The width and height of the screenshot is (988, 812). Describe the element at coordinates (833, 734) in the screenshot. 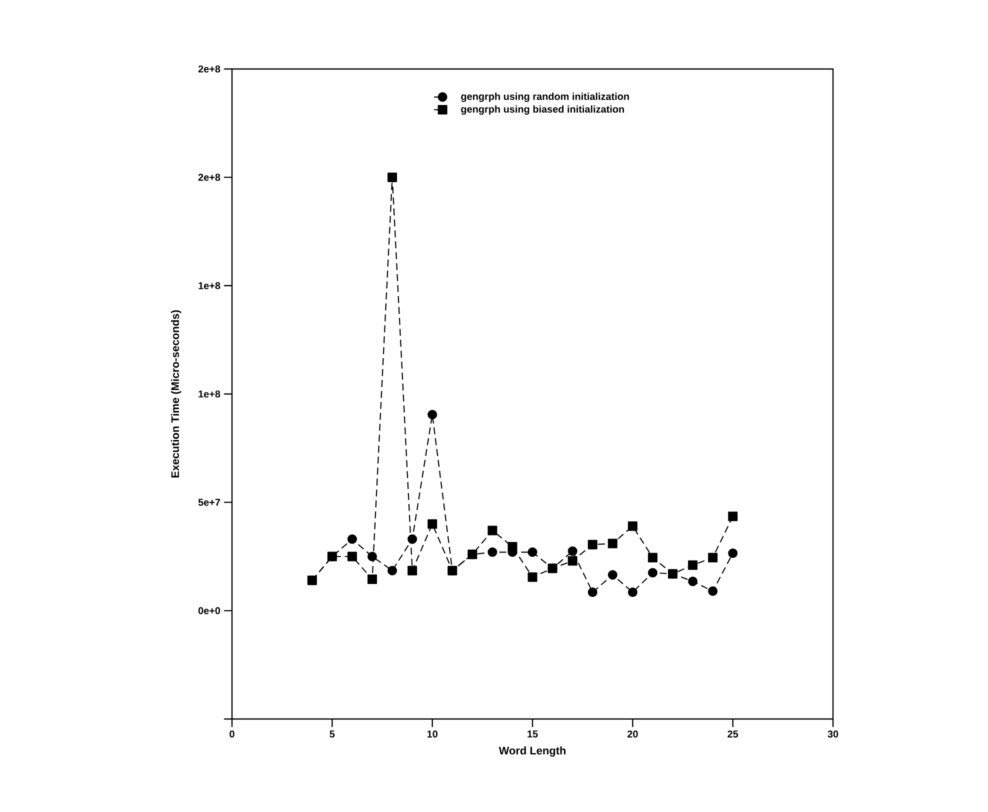

I see `x-tick-label: 30` at that location.